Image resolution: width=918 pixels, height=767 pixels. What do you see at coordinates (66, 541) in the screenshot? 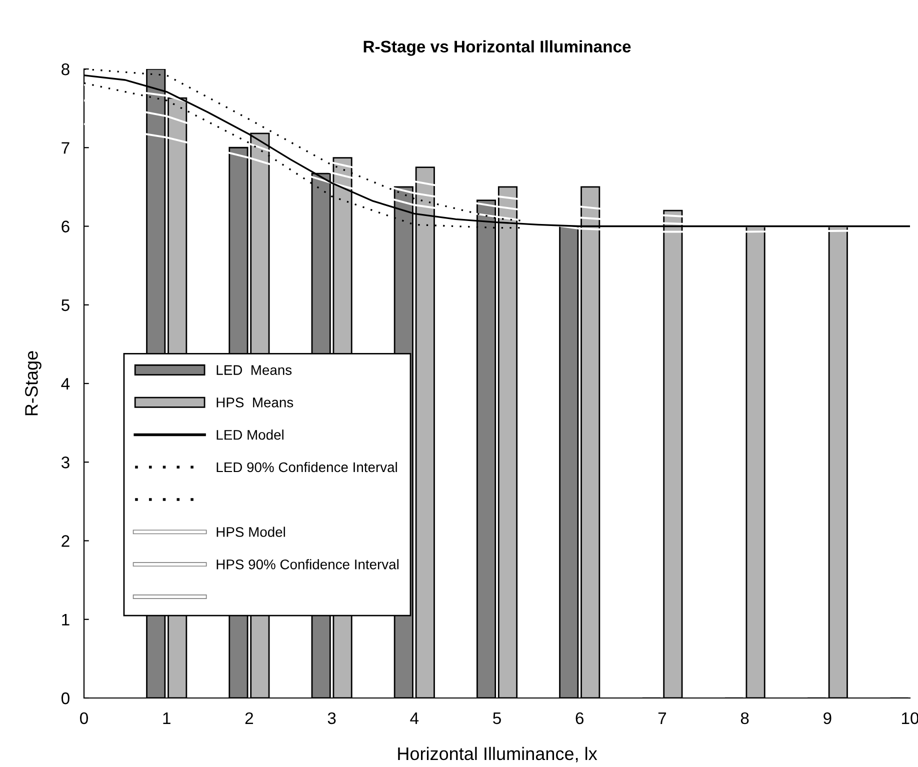
I see `y-tick-label: 2` at bounding box center [66, 541].